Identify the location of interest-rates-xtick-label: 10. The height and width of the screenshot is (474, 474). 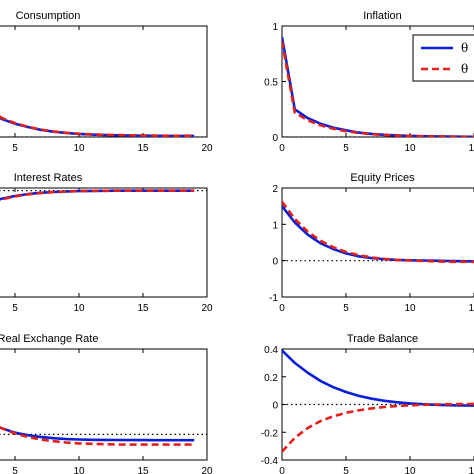
(79, 308).